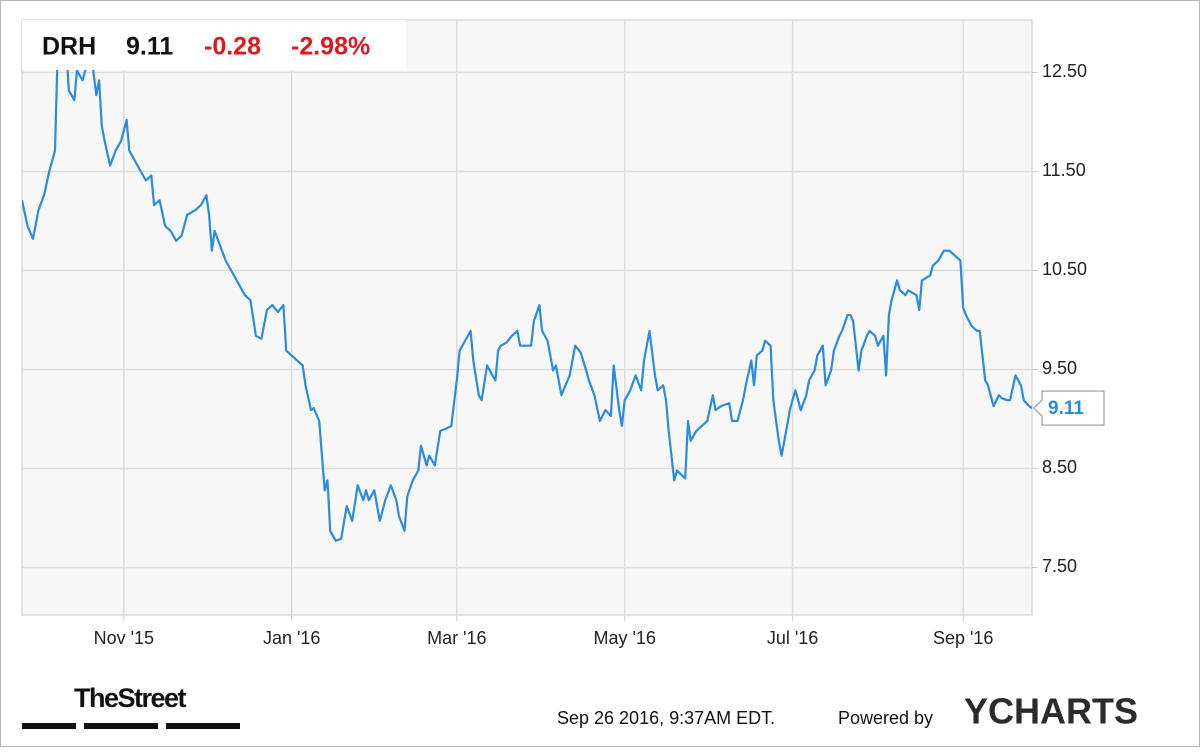  I want to click on header-box, so click(214, 45).